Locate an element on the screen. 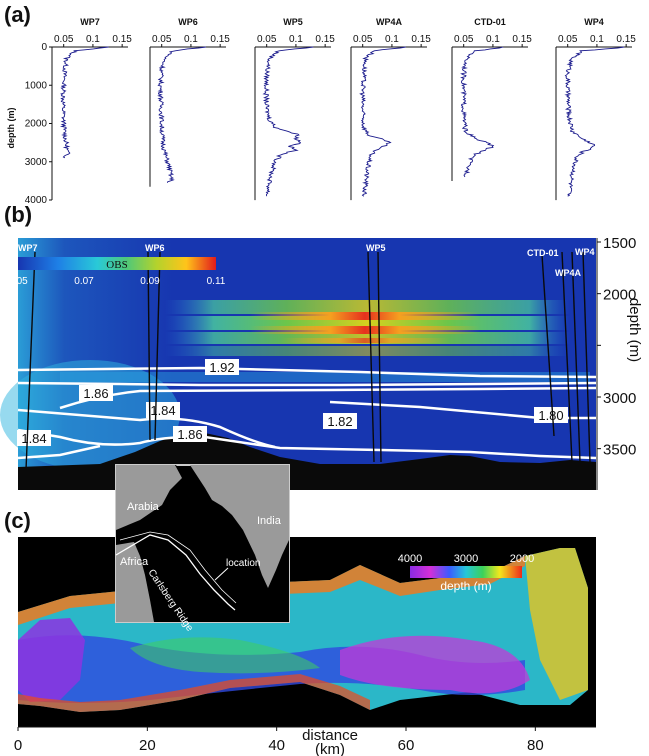 Image resolution: width=649 pixels, height=756 pixels. obs-colorbar-tick-label: 0.11 is located at coordinates (216, 281).